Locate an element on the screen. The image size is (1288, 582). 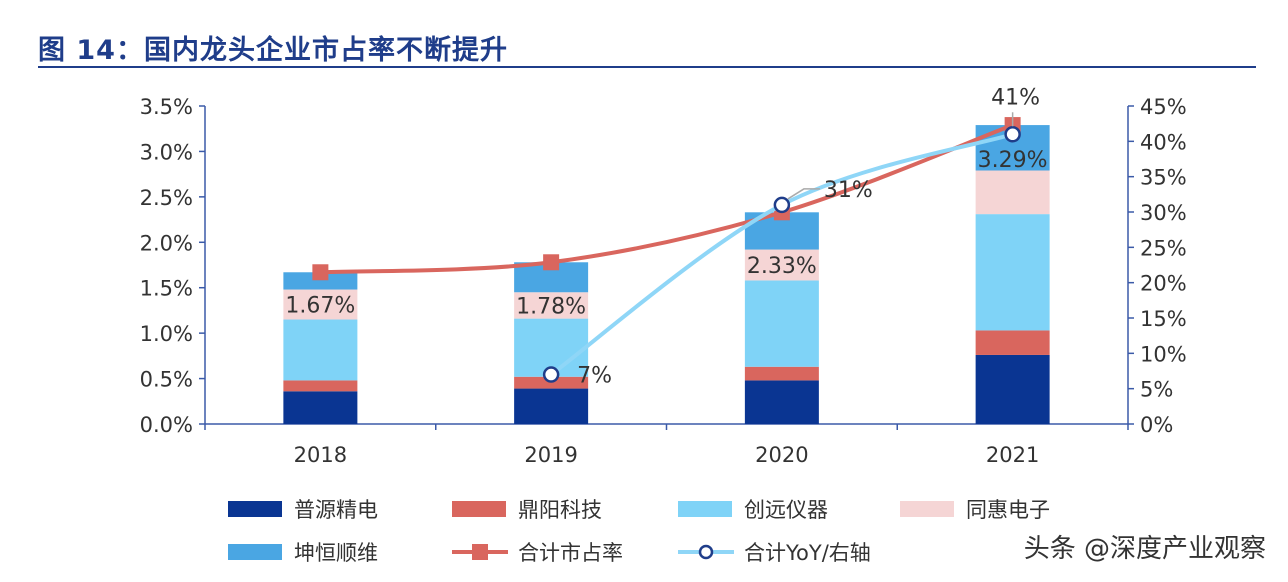
x-axis-tick-label: 2018 is located at coordinates (320, 455).